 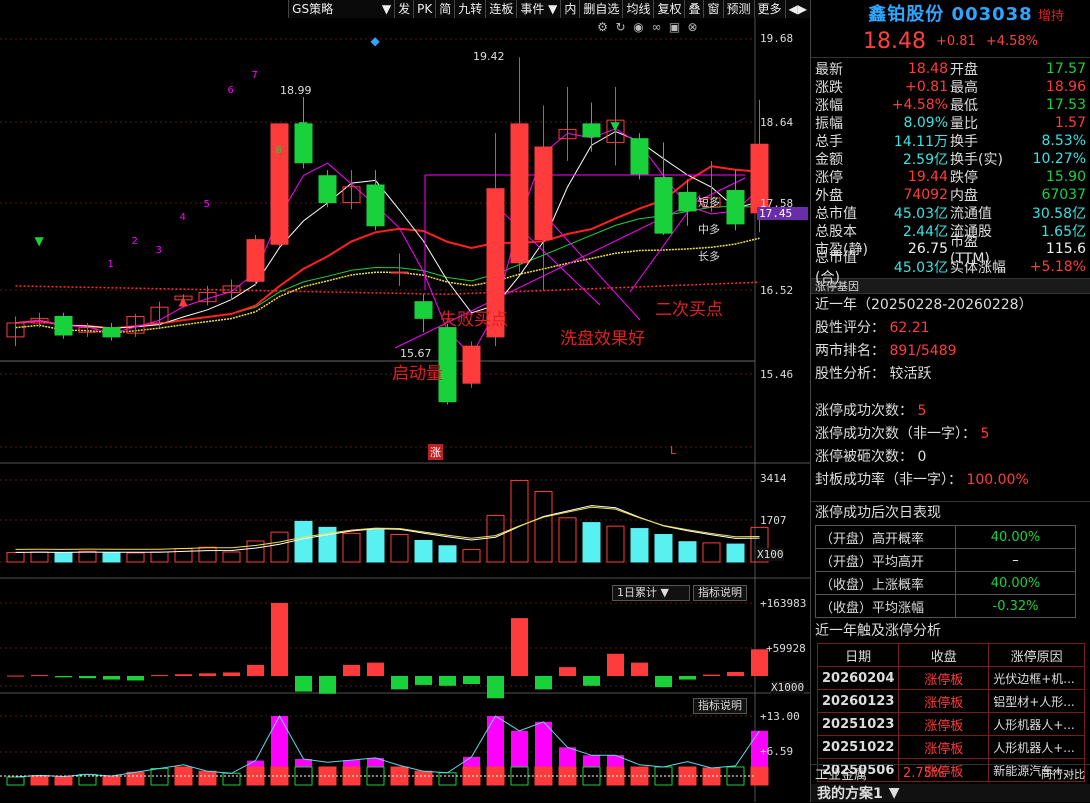 I want to click on touch-header: 日期, so click(x=858, y=655).